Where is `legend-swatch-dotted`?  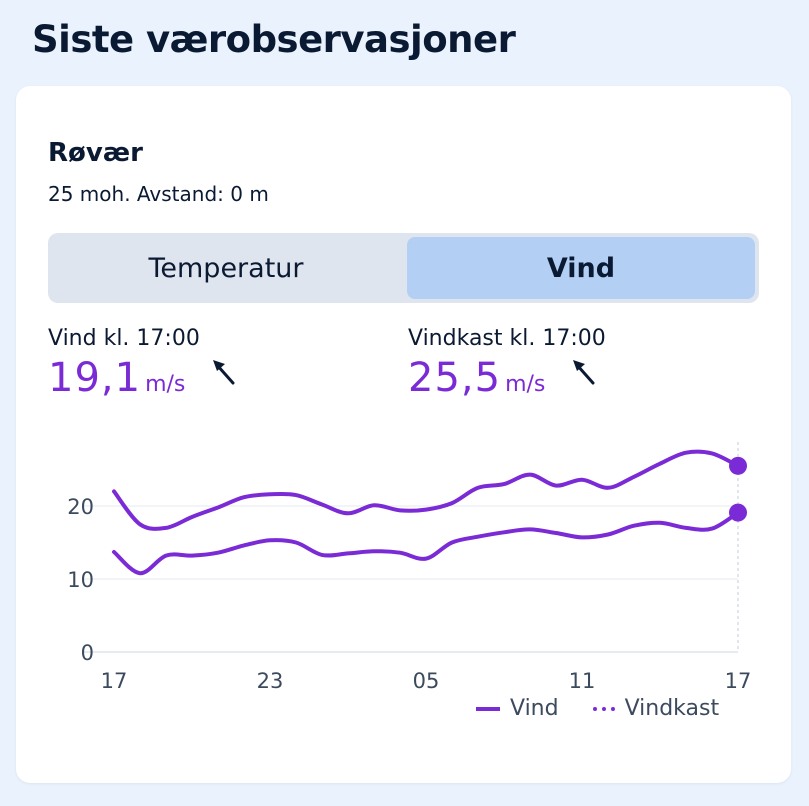
legend-swatch-dotted is located at coordinates (603, 708).